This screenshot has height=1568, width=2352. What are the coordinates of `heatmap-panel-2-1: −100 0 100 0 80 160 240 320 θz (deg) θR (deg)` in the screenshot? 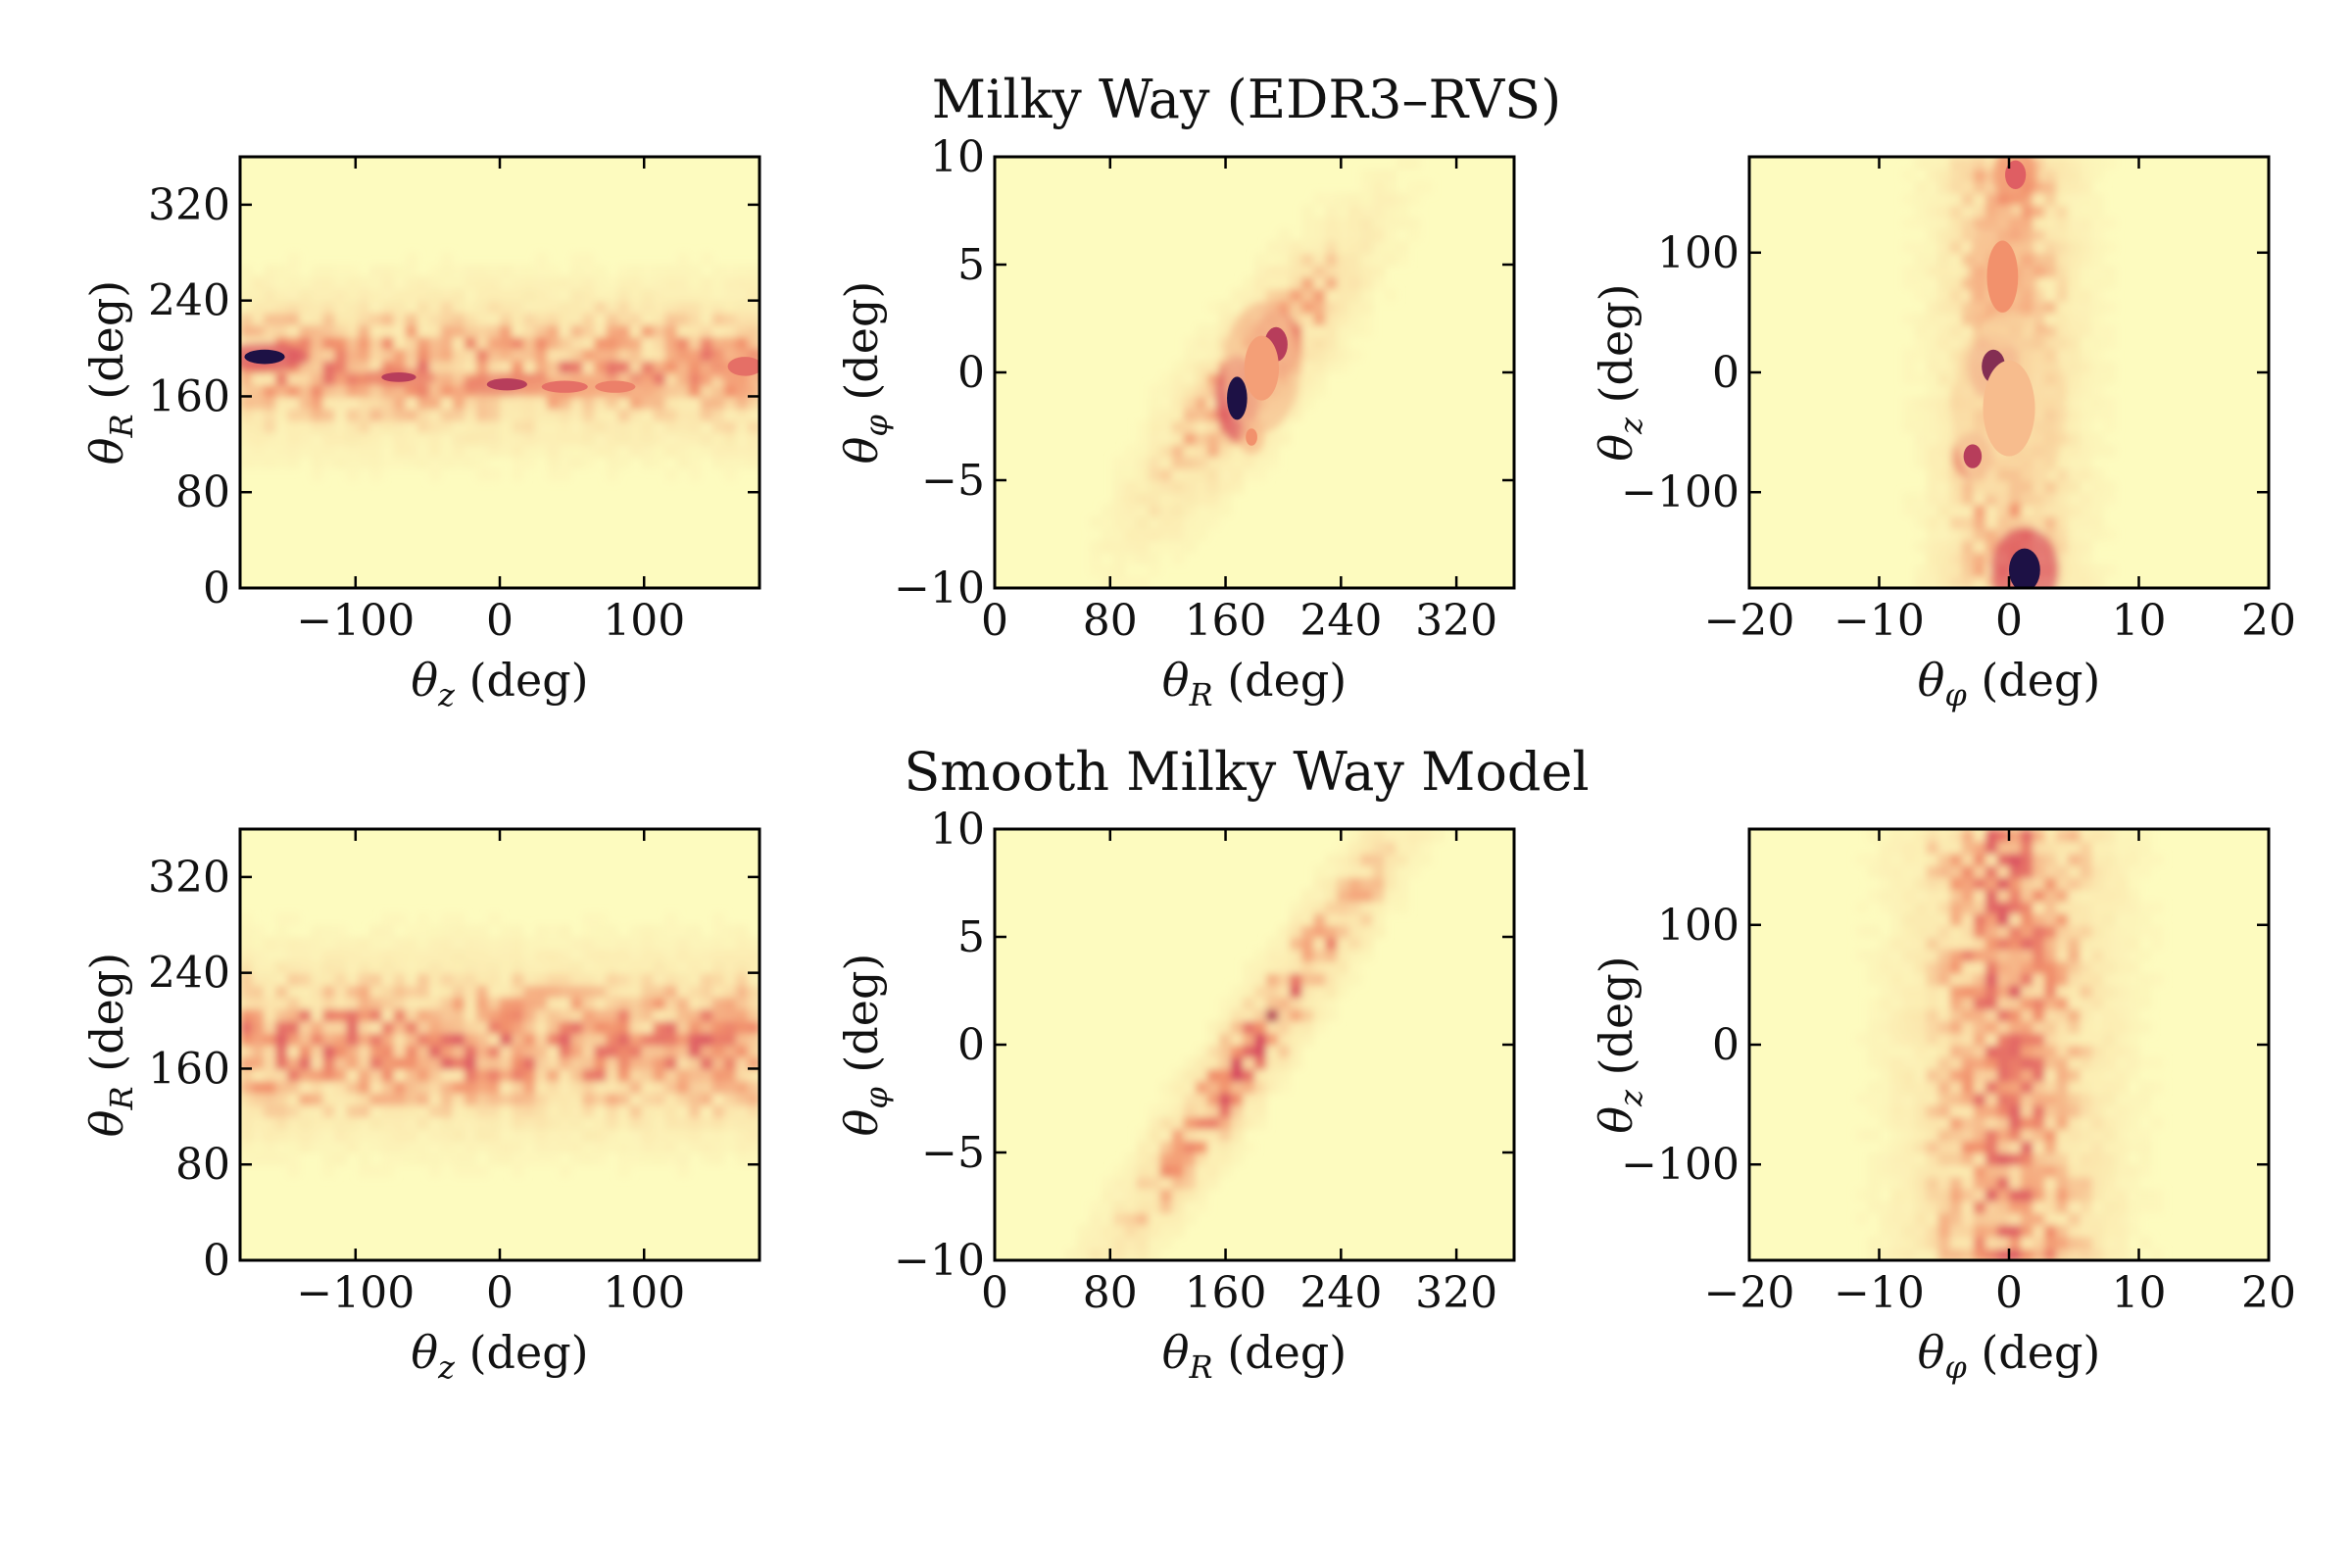 It's located at (420, 1106).